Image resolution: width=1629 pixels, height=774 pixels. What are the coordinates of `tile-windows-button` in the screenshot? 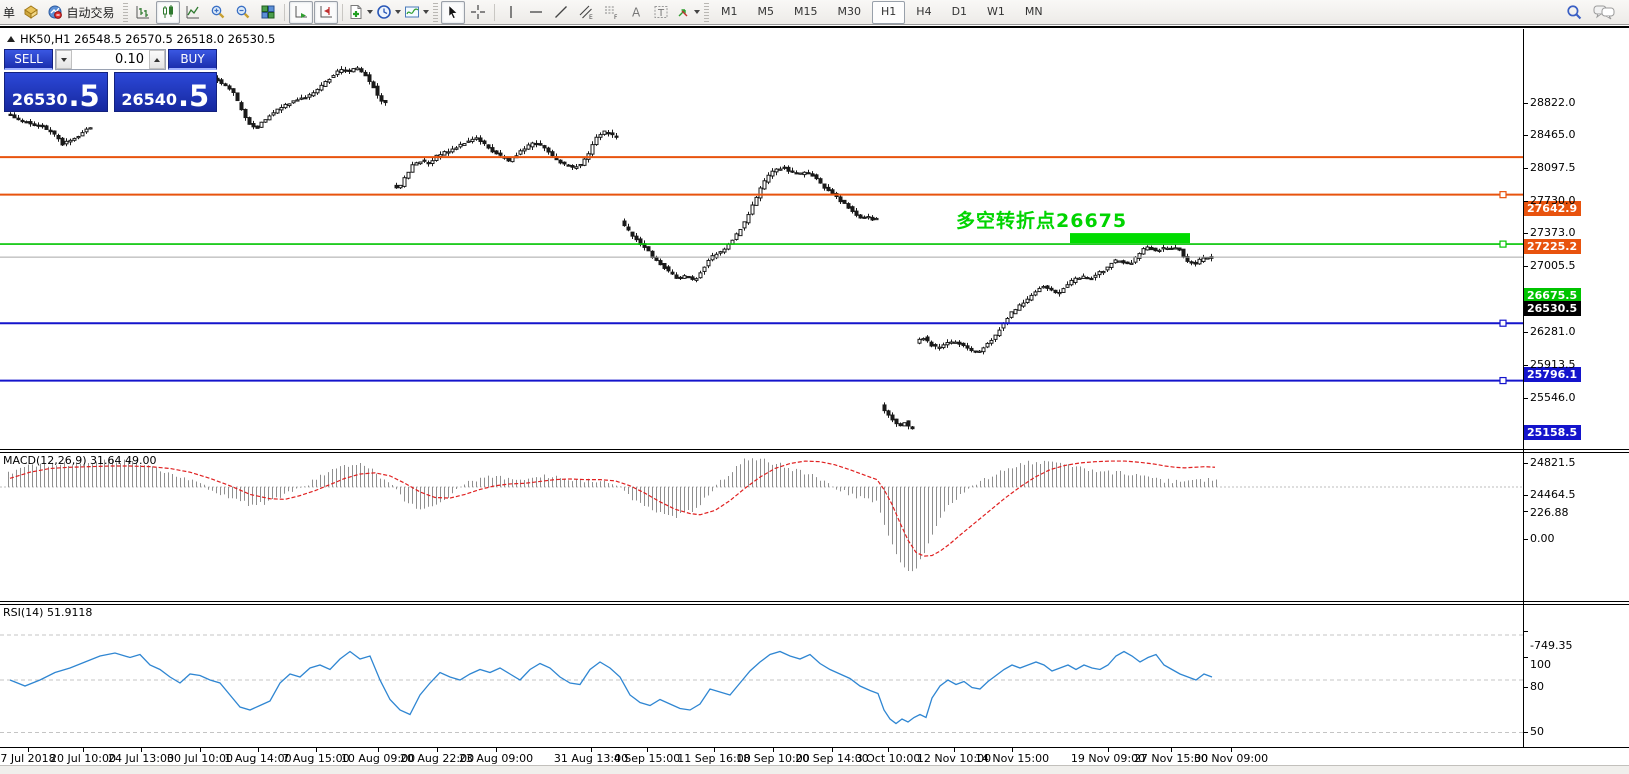 It's located at (268, 12).